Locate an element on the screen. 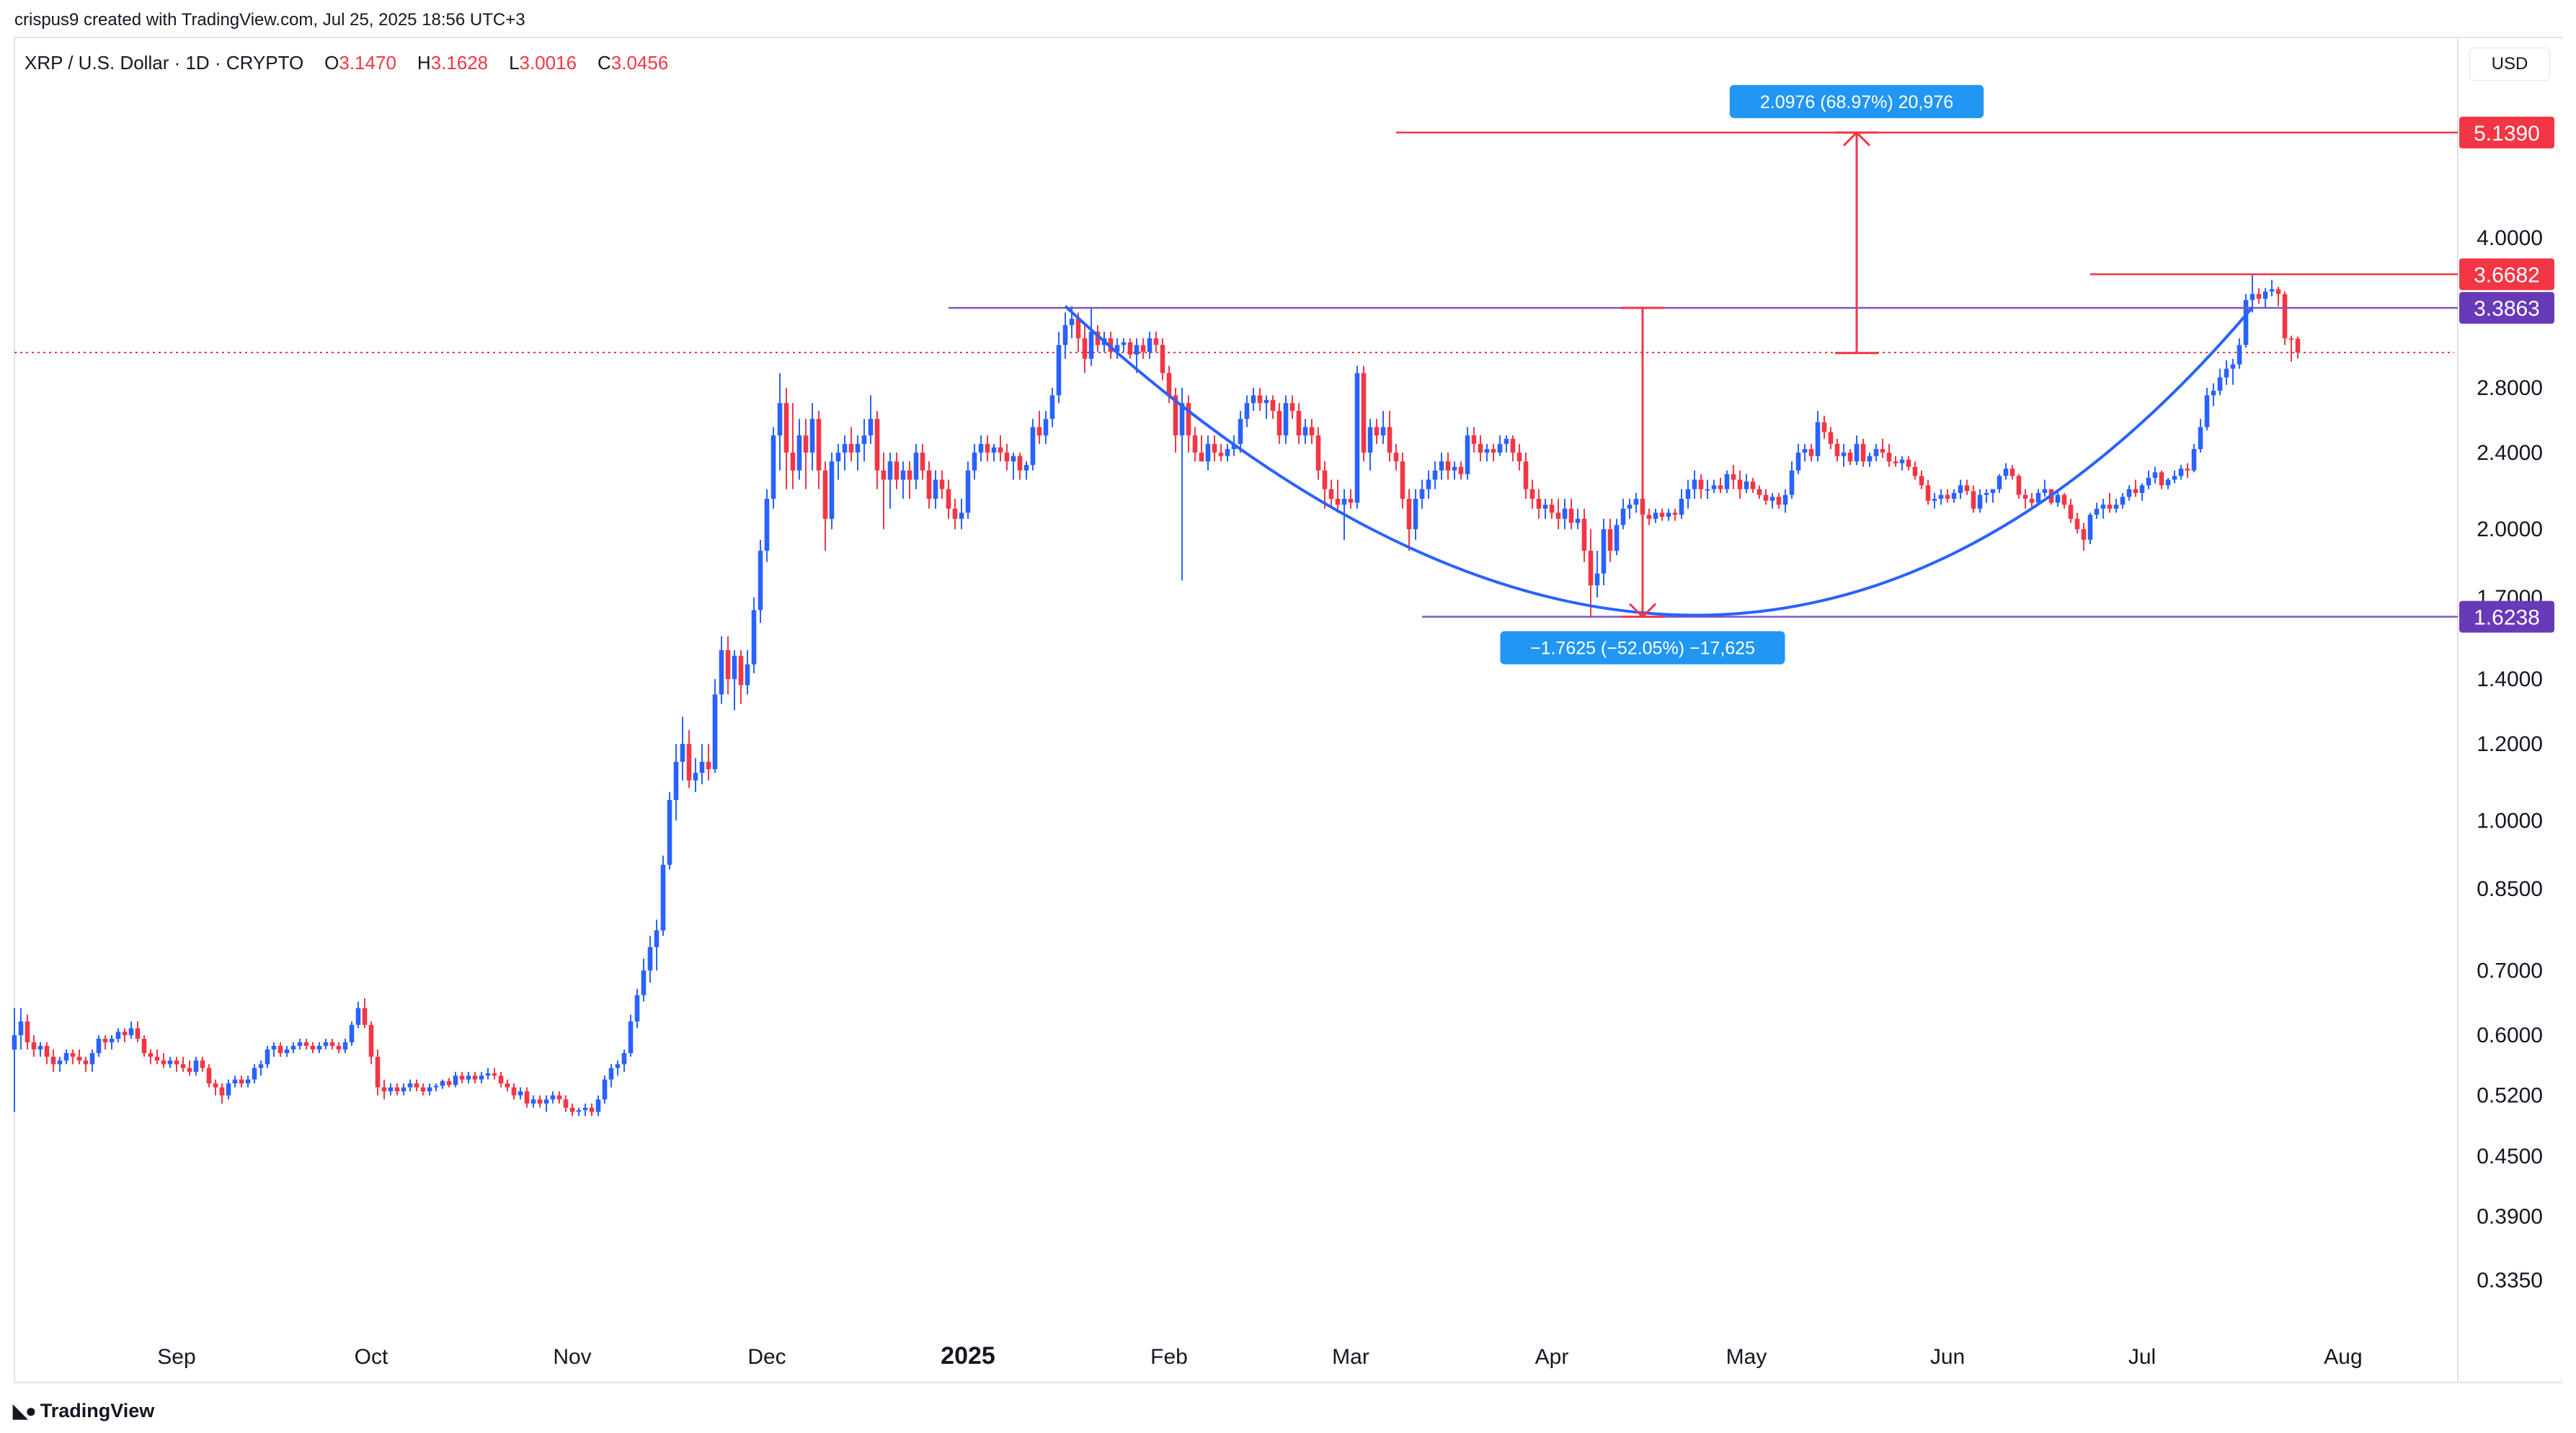  symbol-label: XRP / U.S. Dollar · 1D · CRYPTO is located at coordinates (164, 63).